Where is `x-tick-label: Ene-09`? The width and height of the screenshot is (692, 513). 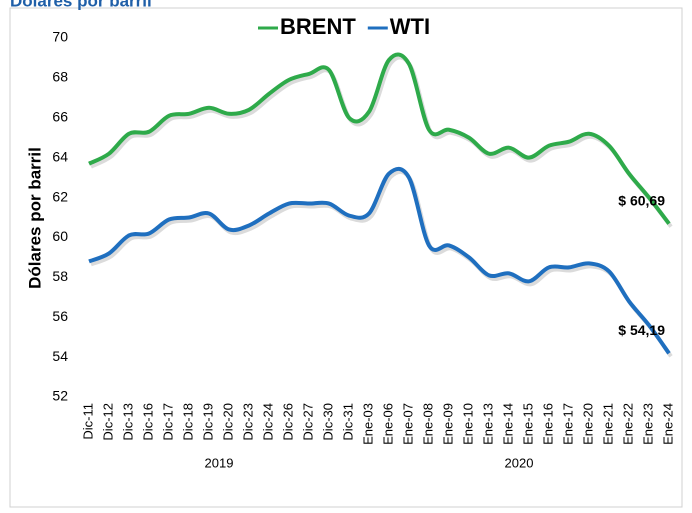 x-tick-label: Ene-09 is located at coordinates (447, 424).